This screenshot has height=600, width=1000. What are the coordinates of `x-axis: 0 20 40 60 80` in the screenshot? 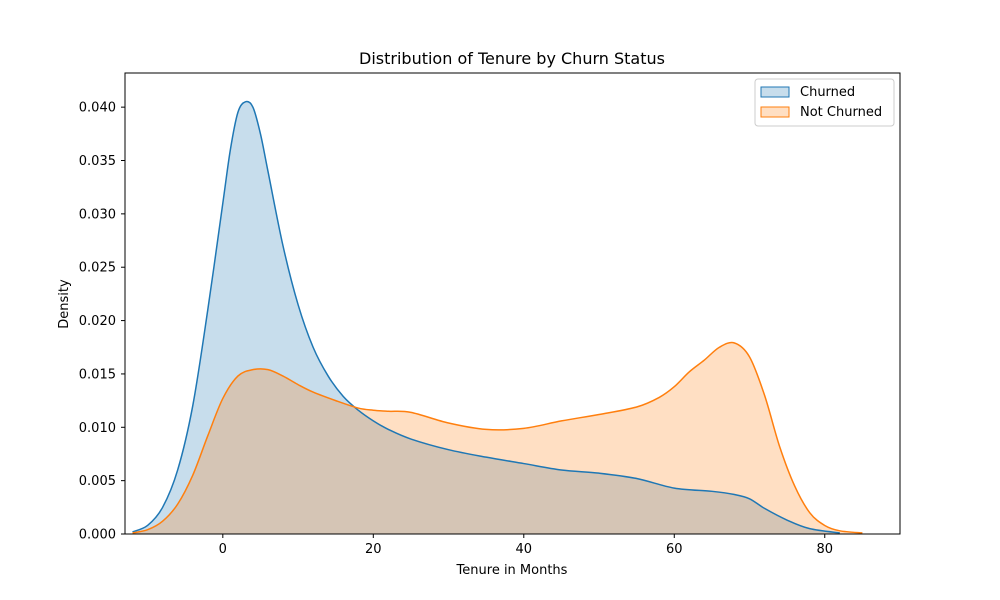 It's located at (526, 545).